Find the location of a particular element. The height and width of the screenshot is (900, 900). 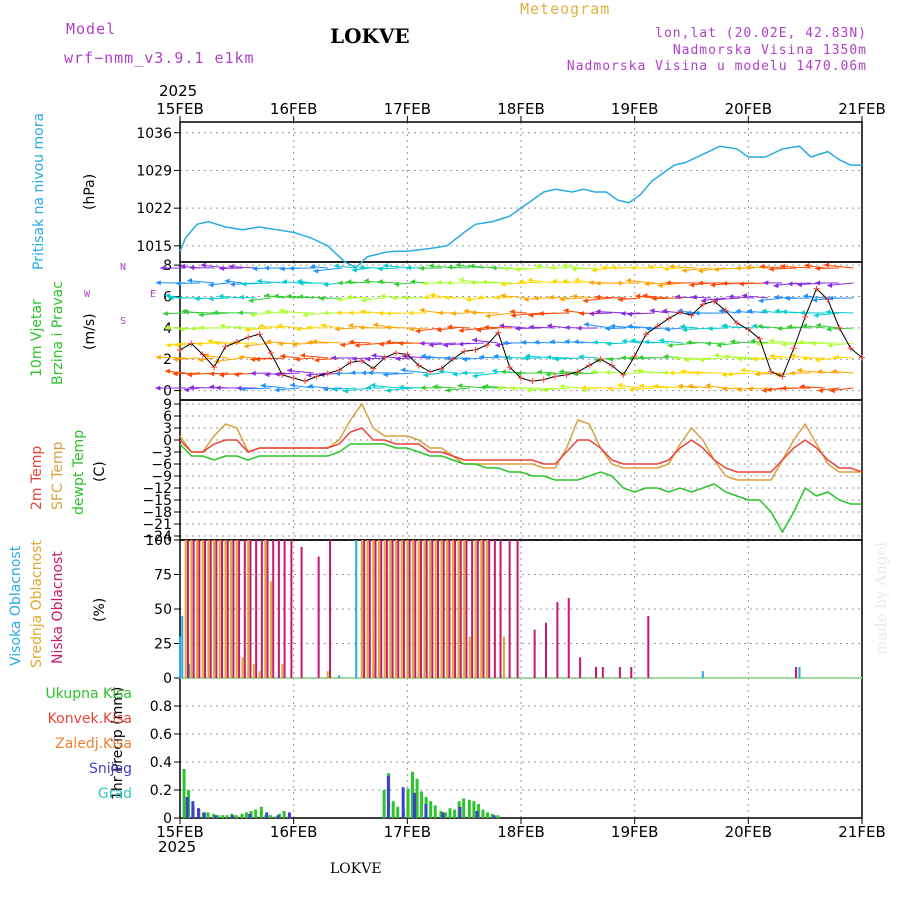

panel-frame is located at coordinates (521, 192).